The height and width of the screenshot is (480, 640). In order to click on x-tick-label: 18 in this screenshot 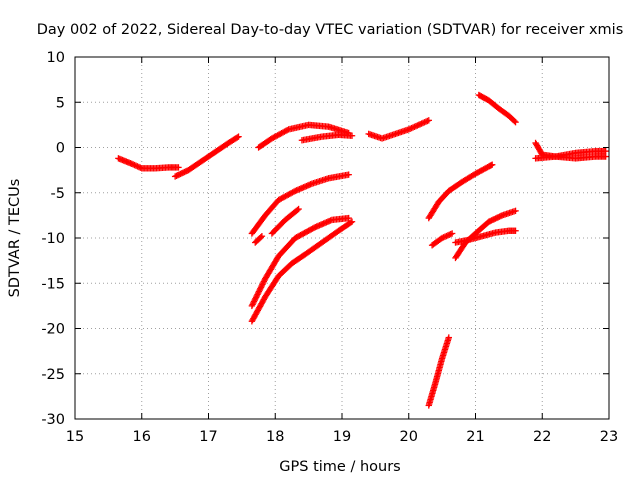, I will do `click(275, 437)`.